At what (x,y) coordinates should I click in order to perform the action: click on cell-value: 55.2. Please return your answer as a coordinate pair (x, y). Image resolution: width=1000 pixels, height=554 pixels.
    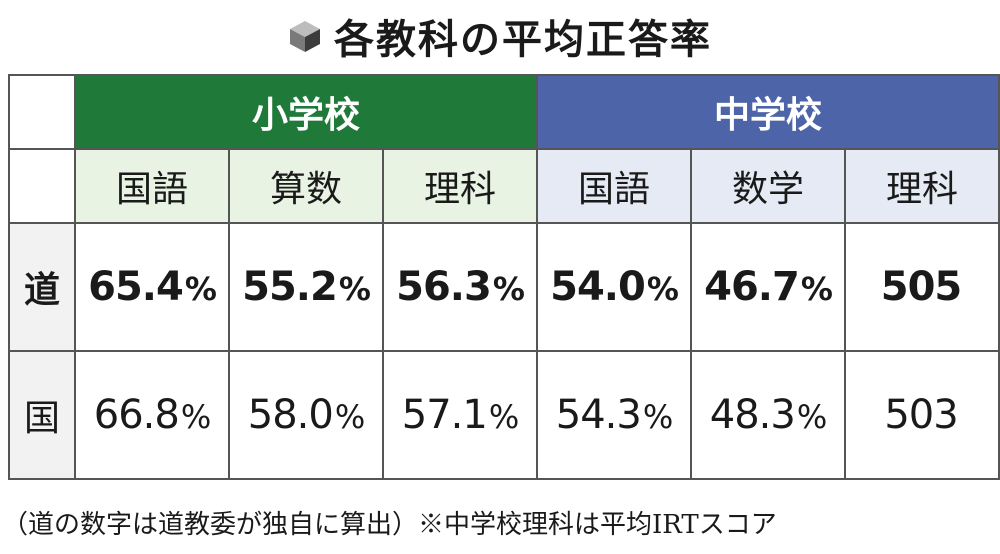
    Looking at the image, I should click on (290, 287).